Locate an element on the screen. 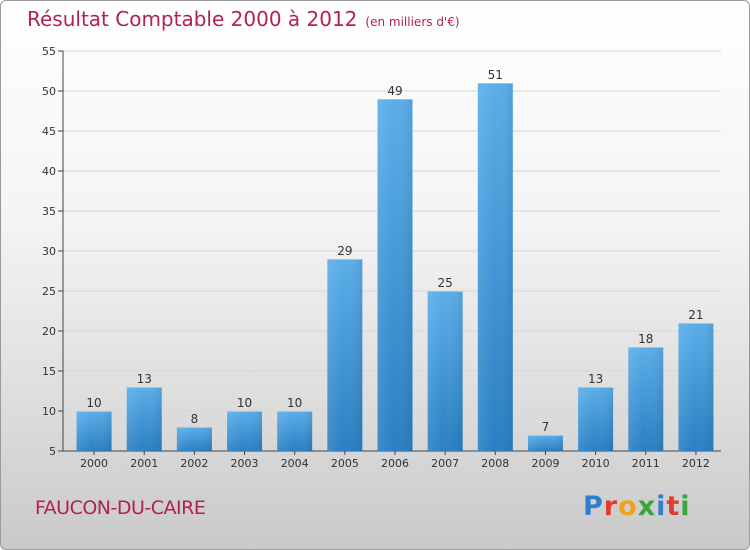 The image size is (750, 550). x-tick-label: 2003 is located at coordinates (245, 463).